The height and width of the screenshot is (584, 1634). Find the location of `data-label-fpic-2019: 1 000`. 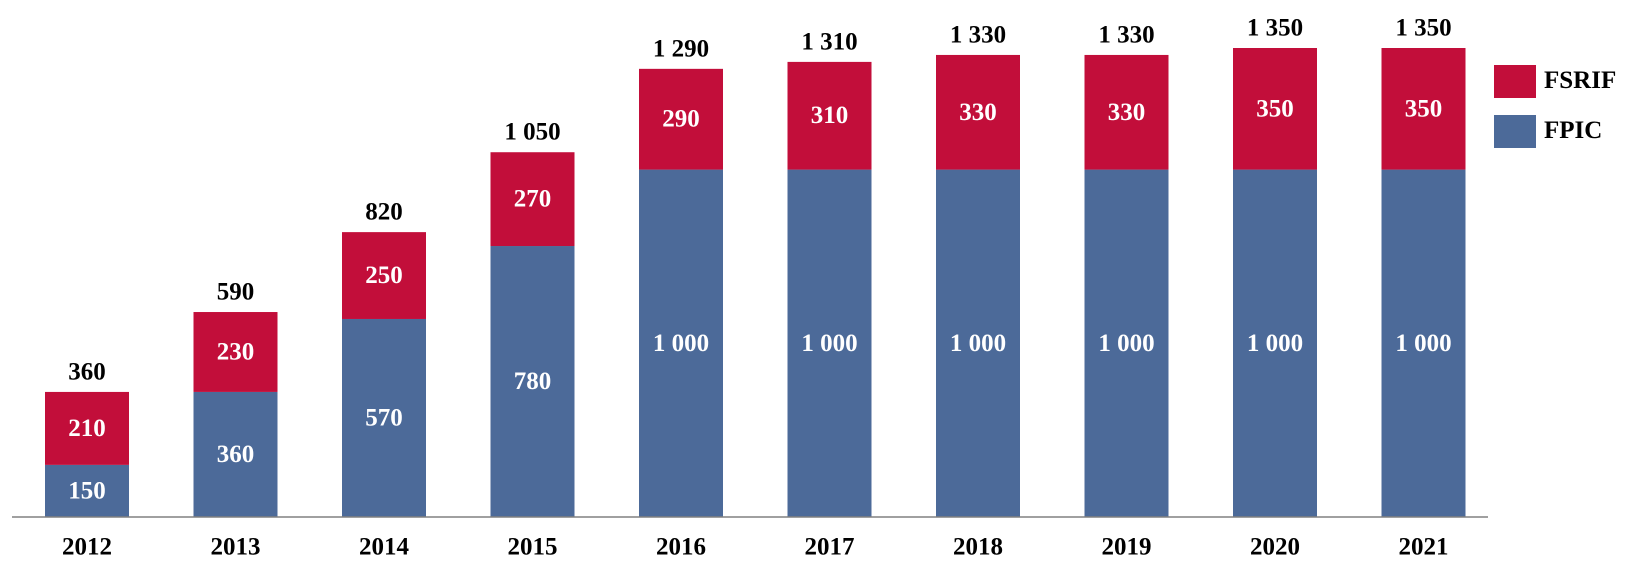

data-label-fpic-2019: 1 000 is located at coordinates (1126, 343).